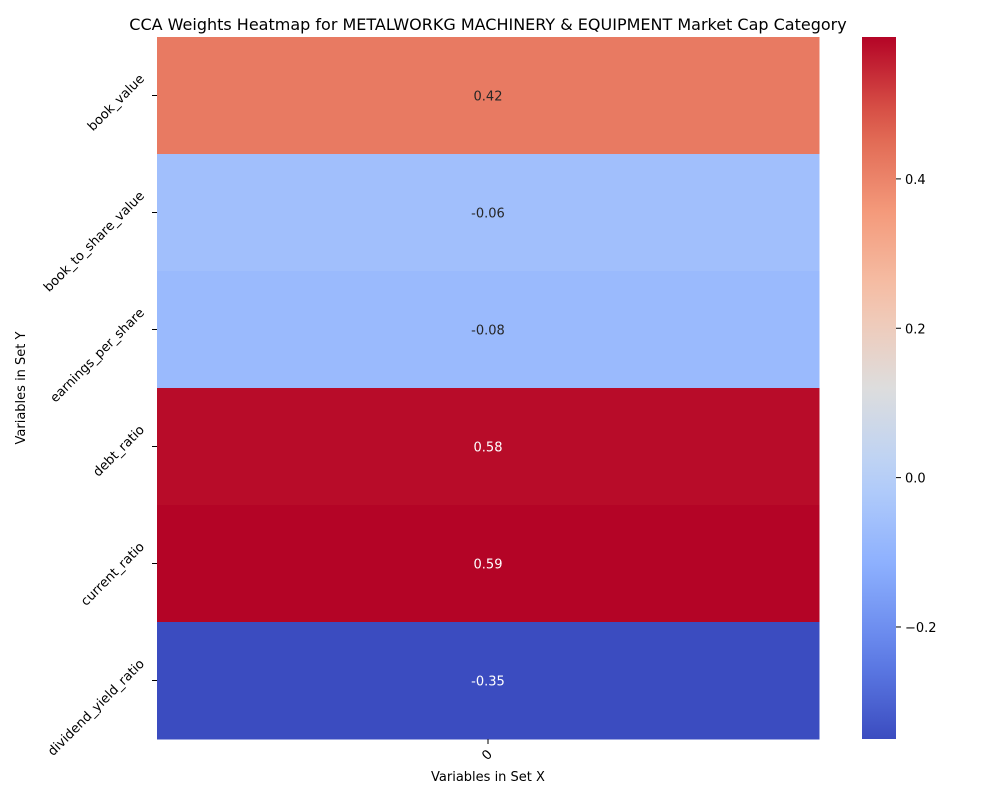  What do you see at coordinates (94, 242) in the screenshot?
I see `y-tick-label: book_to_share_value` at bounding box center [94, 242].